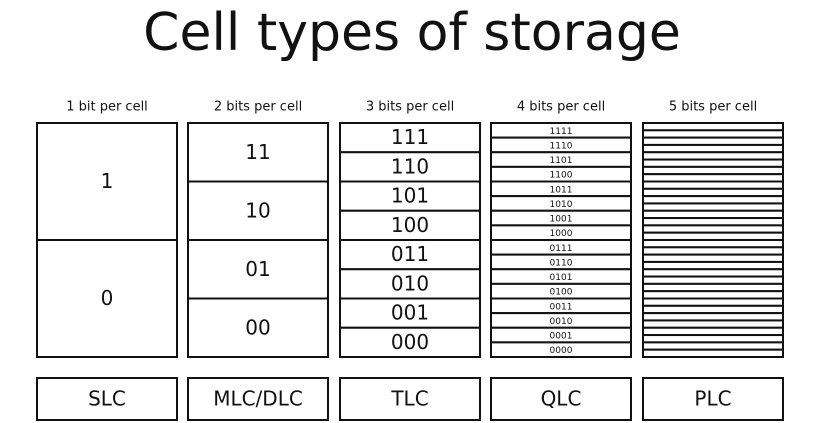 This screenshot has width=824, height=423. I want to click on cell-label: 001, so click(410, 313).